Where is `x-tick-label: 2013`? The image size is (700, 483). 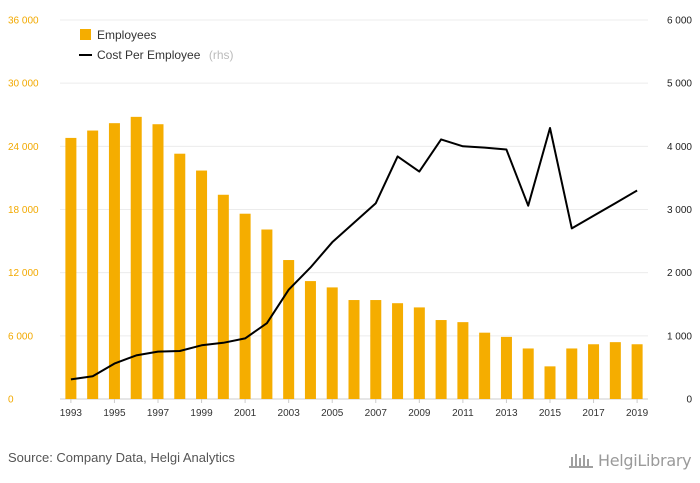
x-tick-label: 2013 is located at coordinates (506, 413).